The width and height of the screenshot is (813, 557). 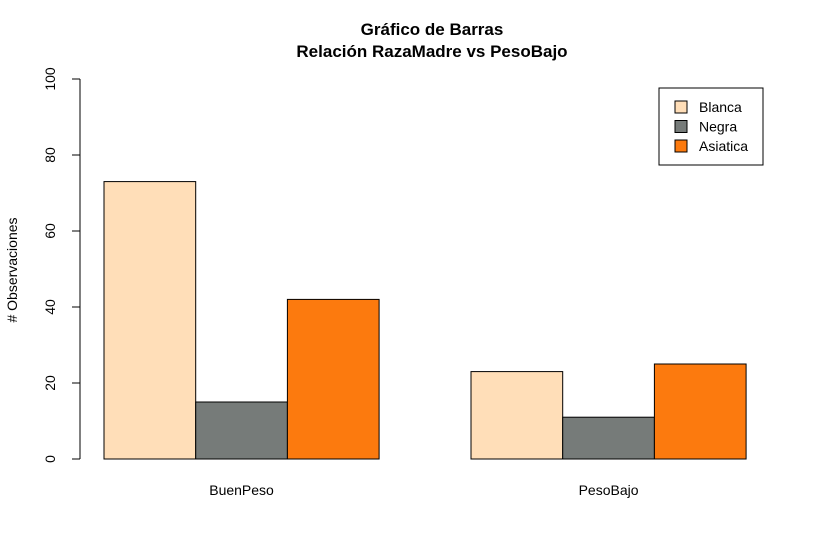 I want to click on legend-swatch-negra, so click(x=681, y=126).